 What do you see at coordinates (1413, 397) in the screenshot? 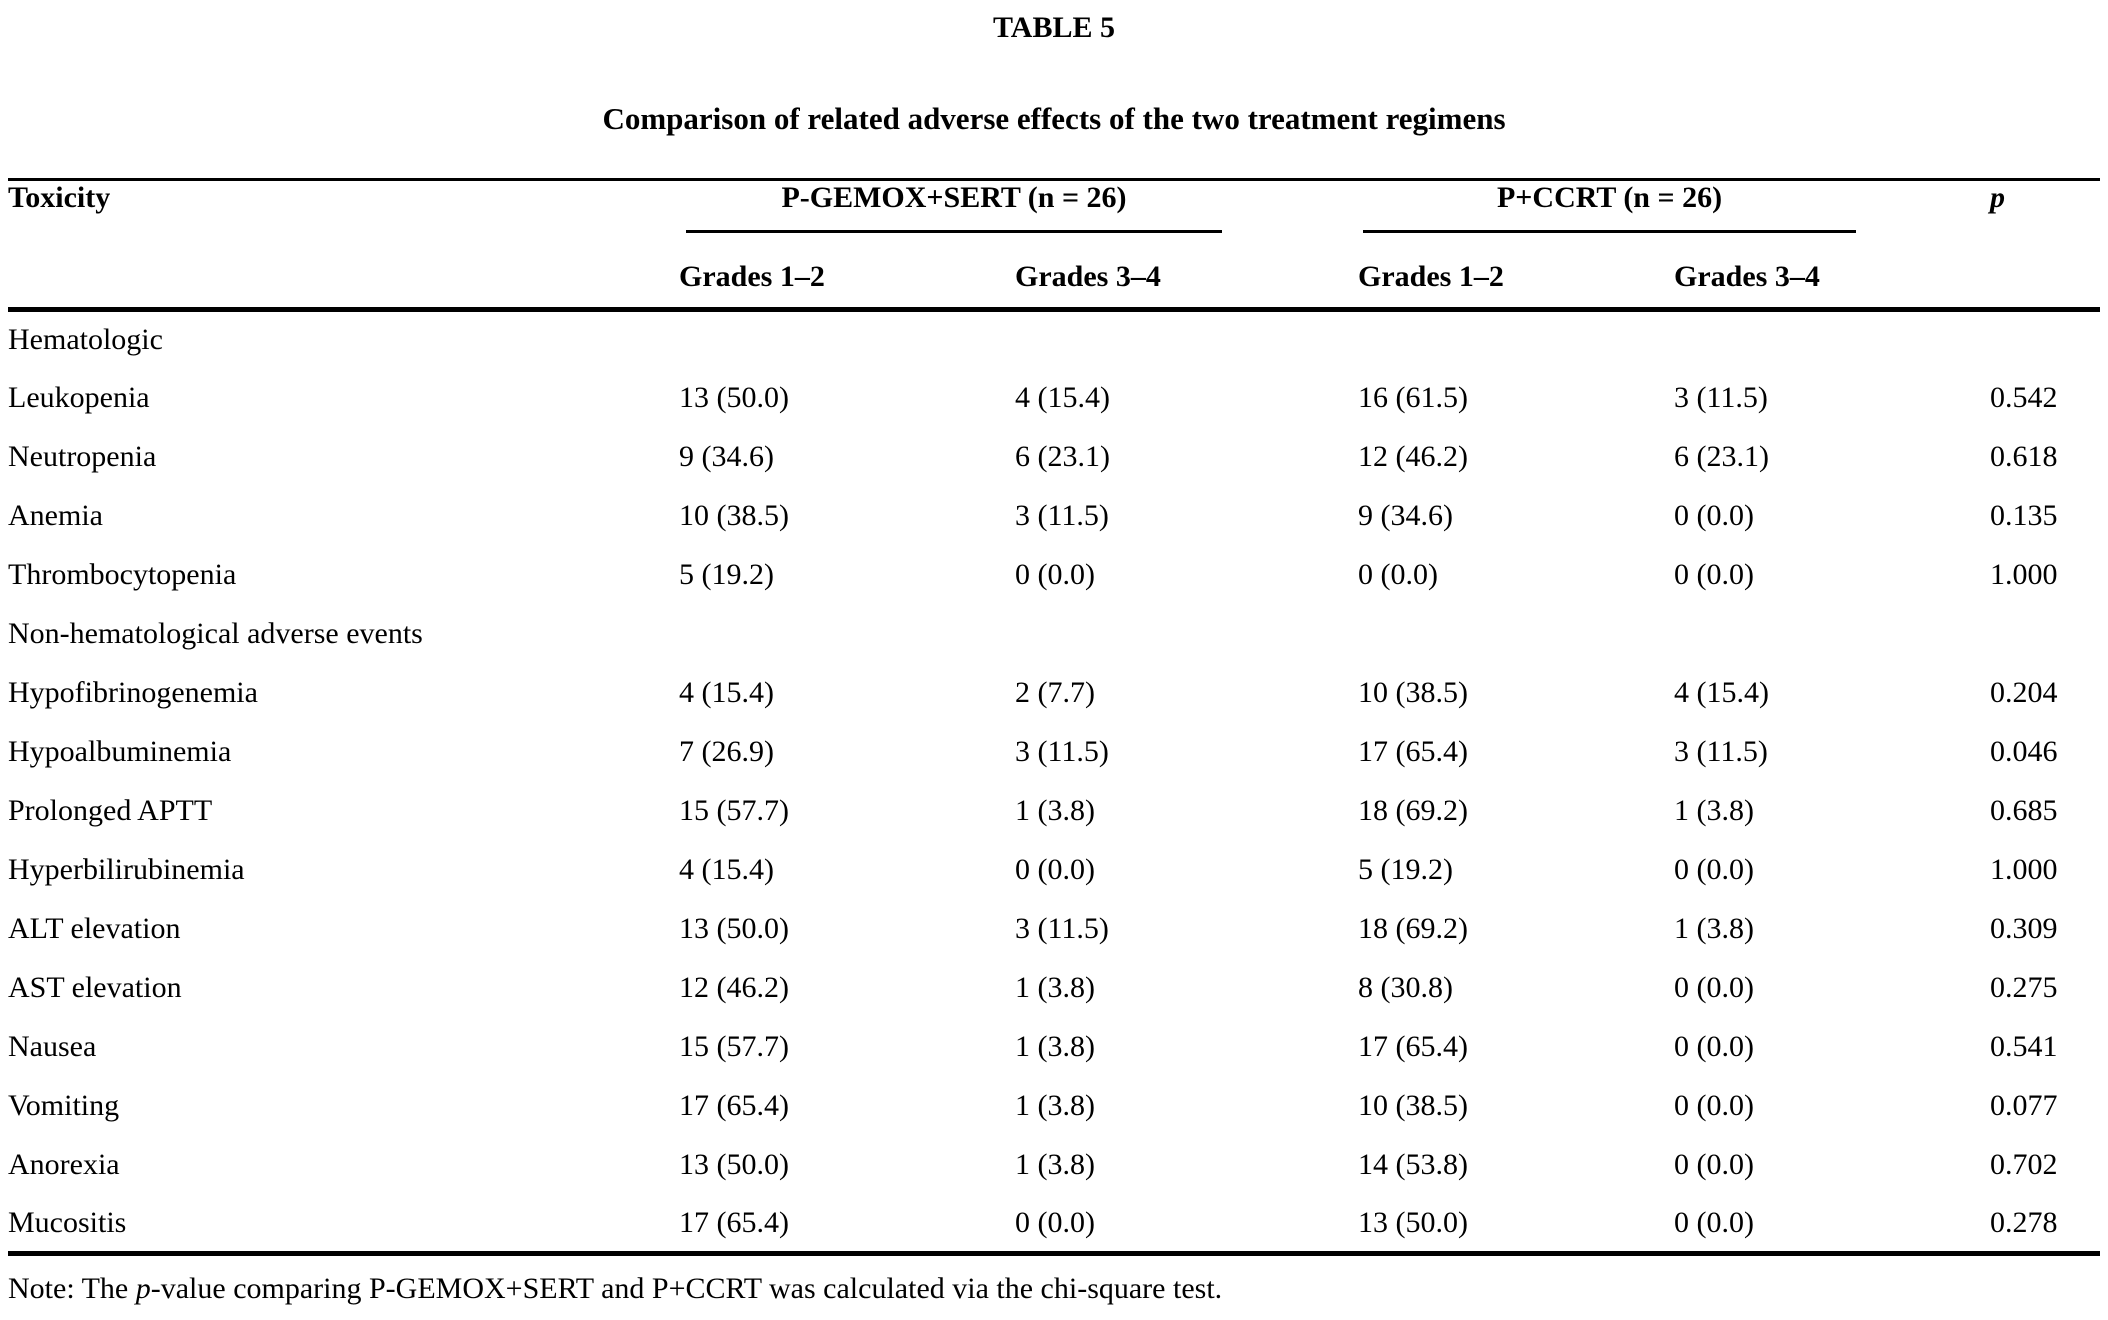
I see `value-cell: 16 (61.5)` at bounding box center [1413, 397].